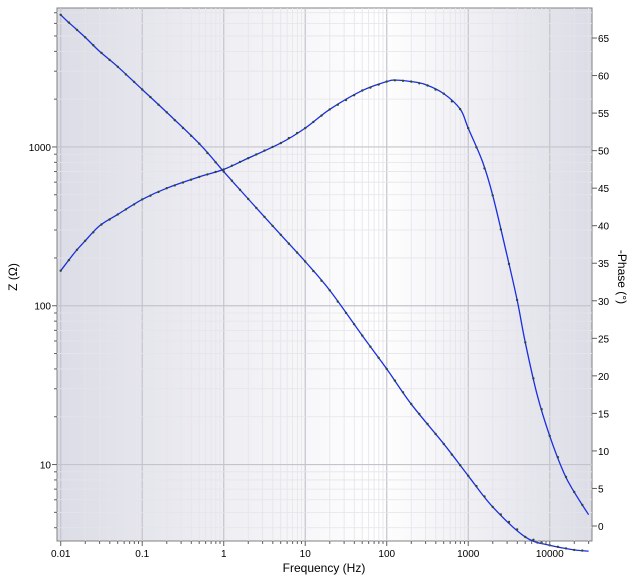  I want to click on y-right-tick-label: 25, so click(604, 339).